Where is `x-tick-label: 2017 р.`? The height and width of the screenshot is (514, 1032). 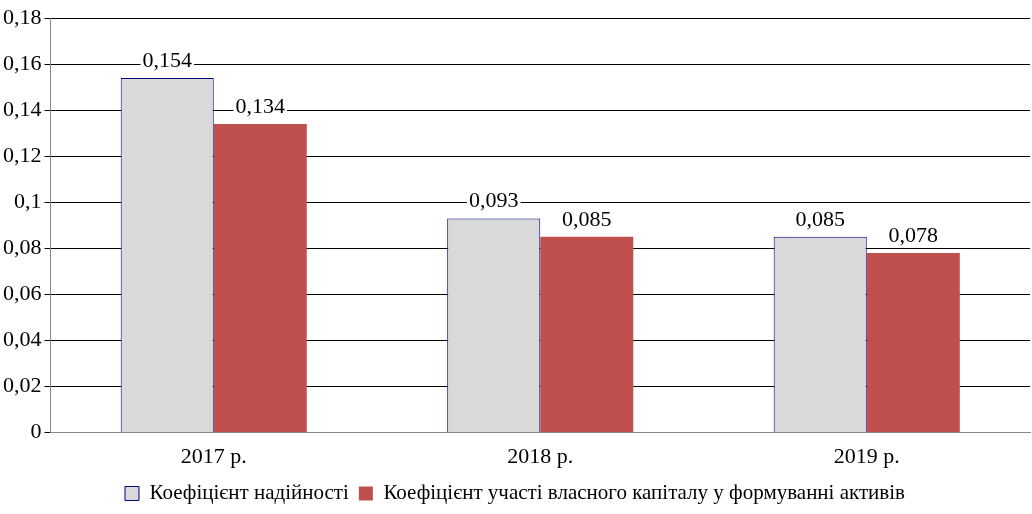
x-tick-label: 2017 р. is located at coordinates (213, 455).